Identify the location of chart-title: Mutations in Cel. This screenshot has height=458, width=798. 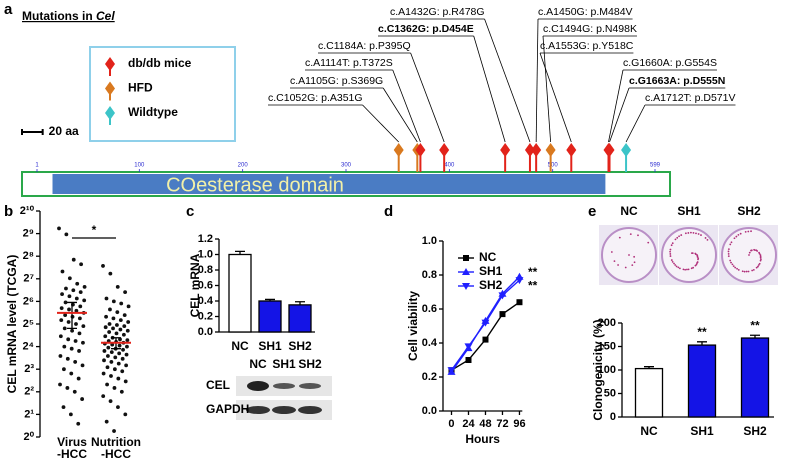
(68, 16).